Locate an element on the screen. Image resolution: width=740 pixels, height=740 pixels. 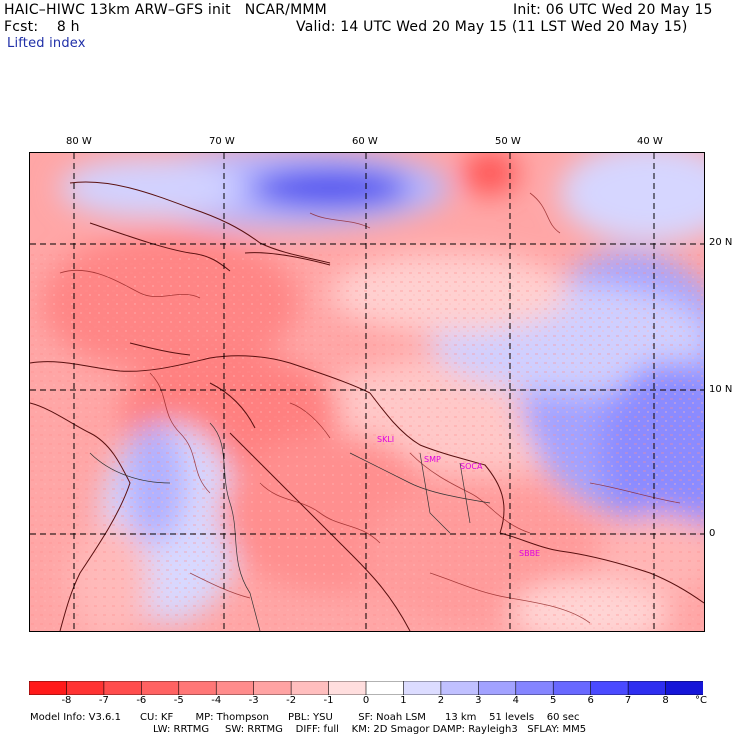
init-time: Init: 06 UTC Wed 20 May 15 is located at coordinates (613, 10).